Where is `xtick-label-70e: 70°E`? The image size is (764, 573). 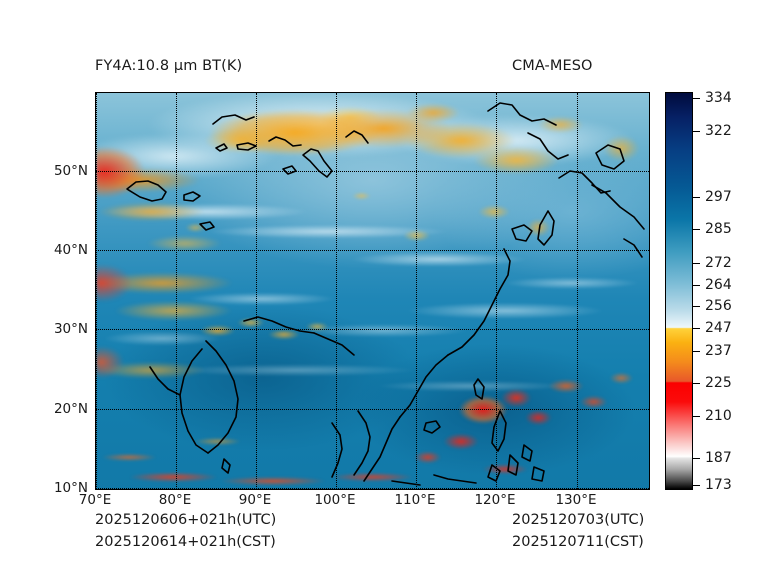
xtick-label-70e: 70°E is located at coordinates (95, 500).